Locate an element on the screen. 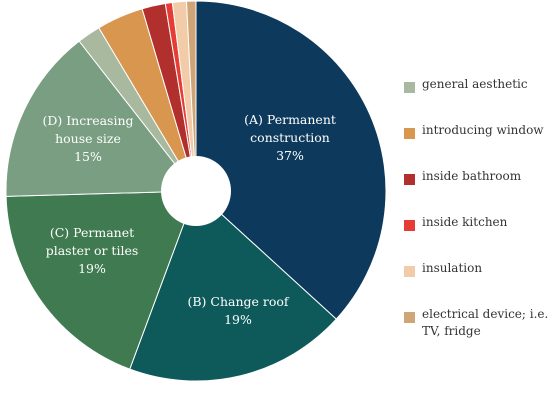 This screenshot has width=550, height=400. legend-label: inside bathroom is located at coordinates (472, 176).